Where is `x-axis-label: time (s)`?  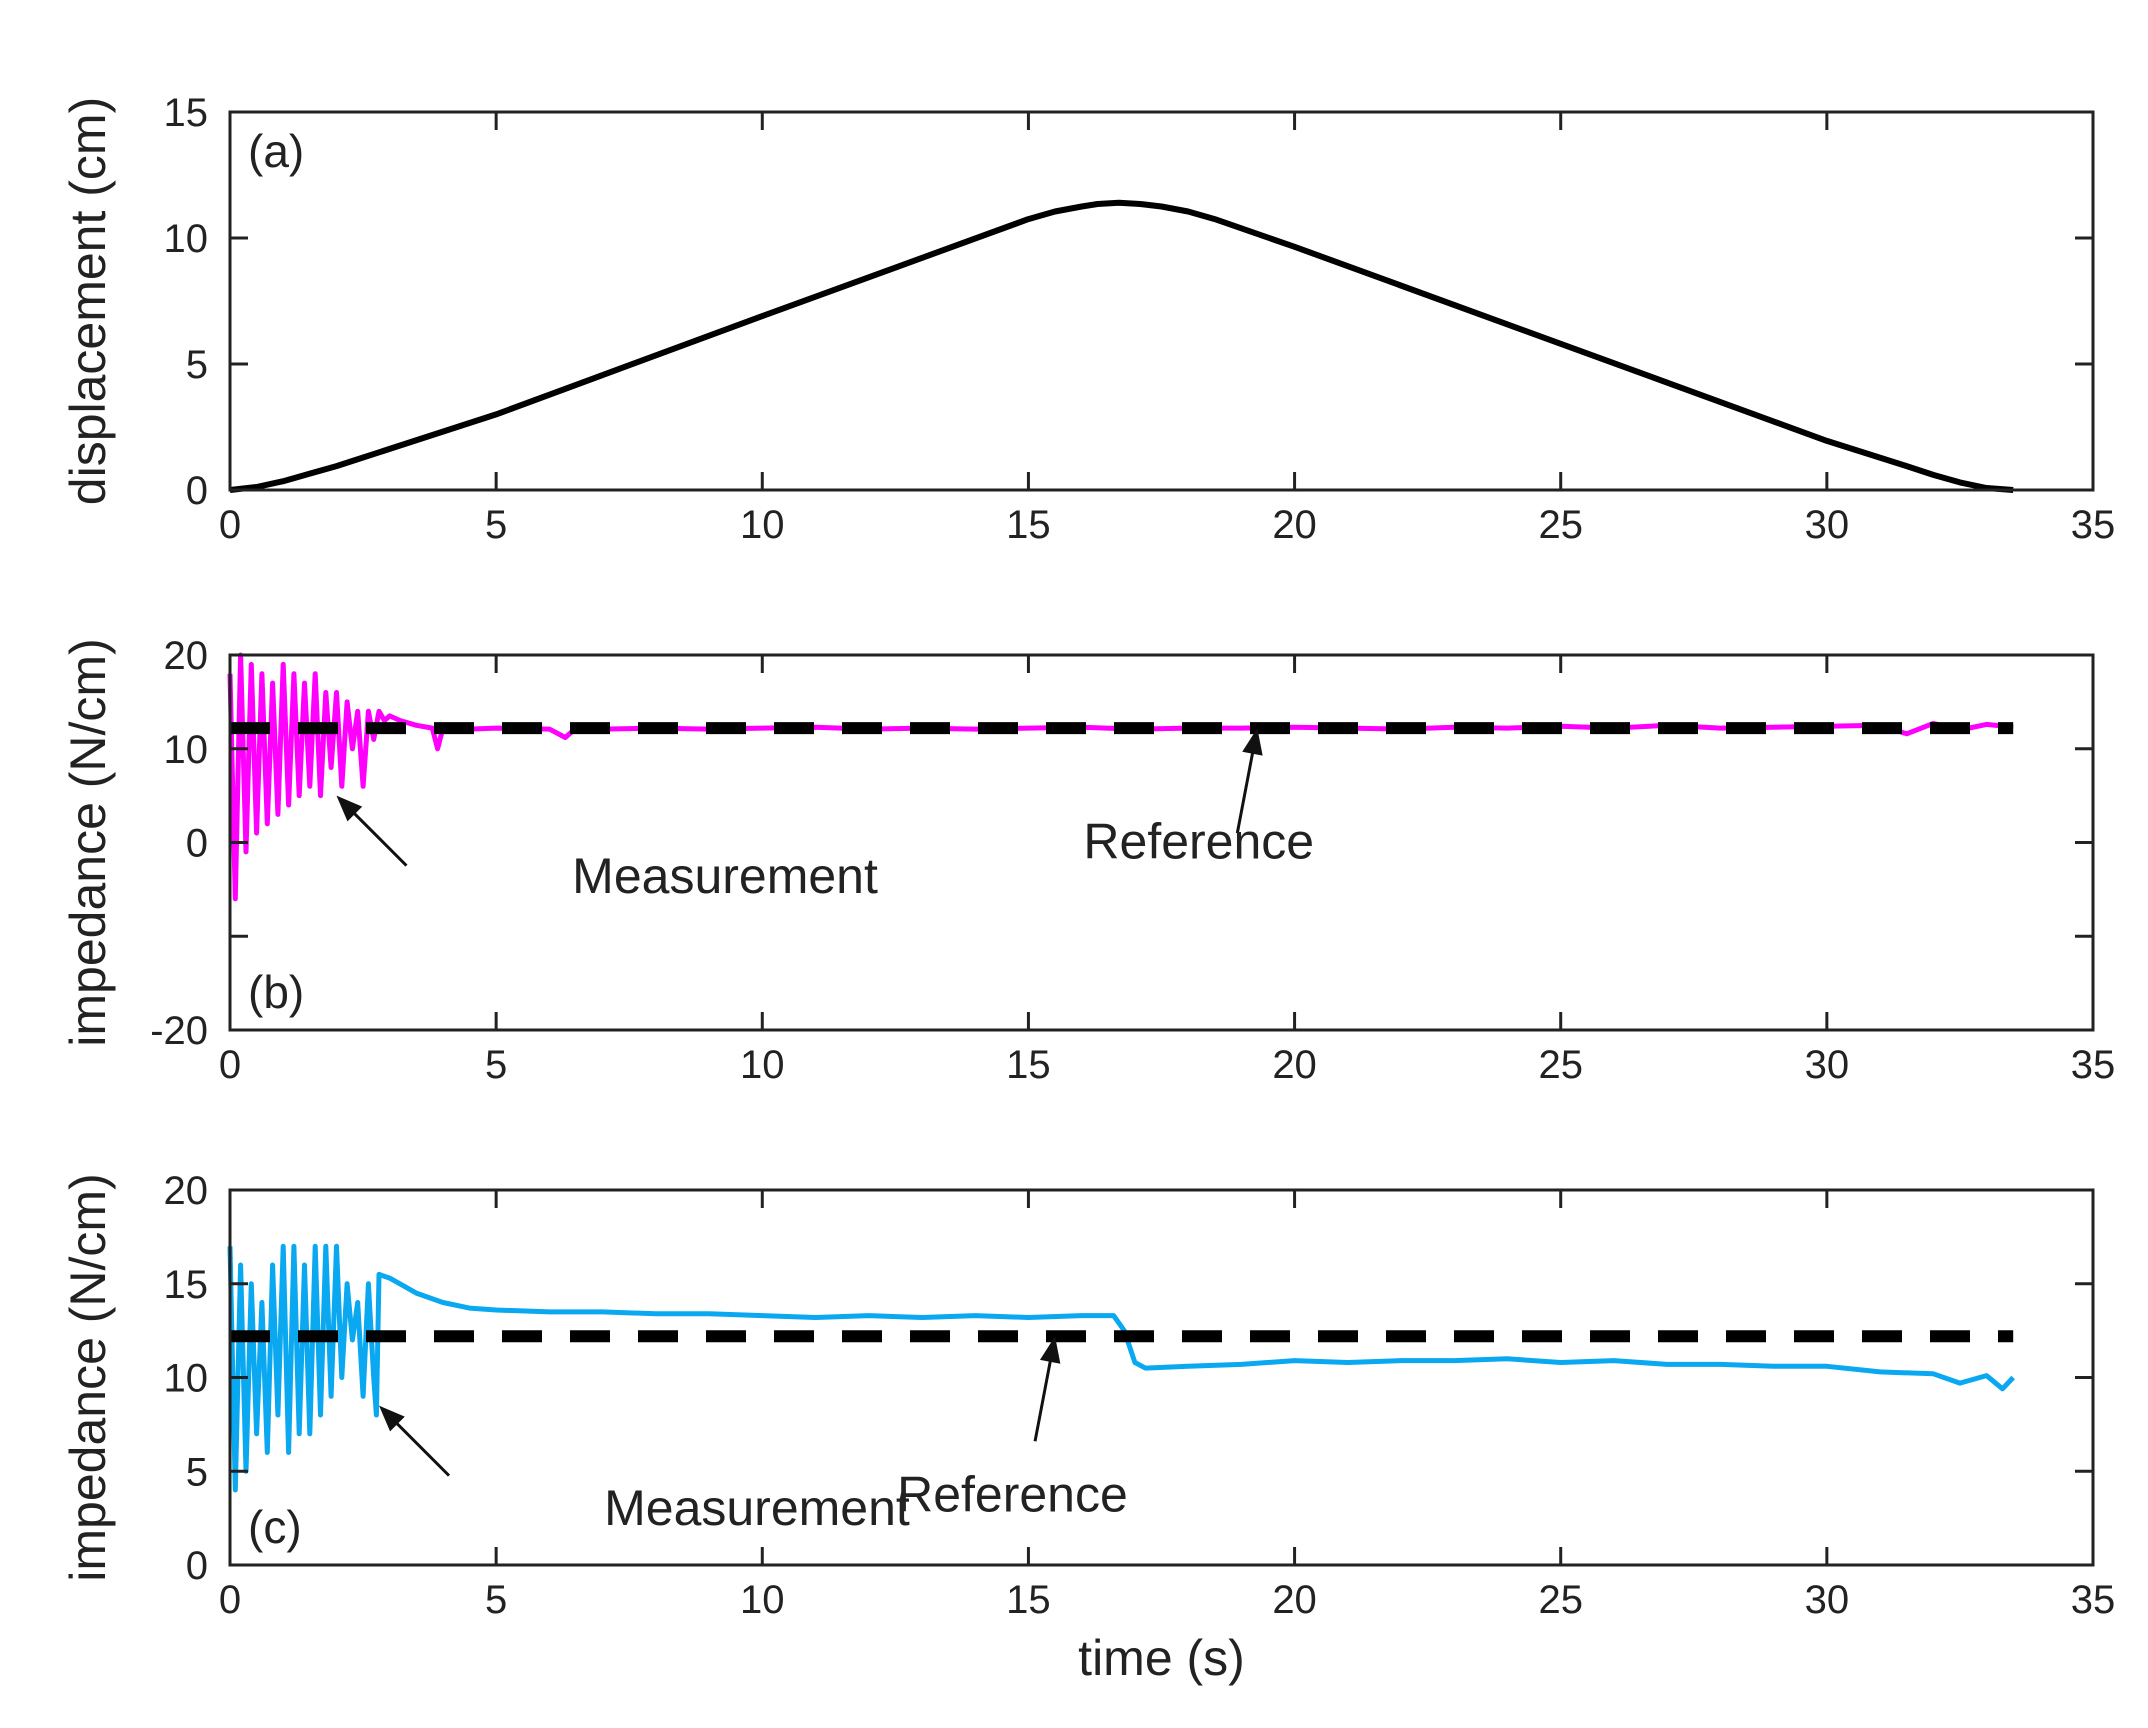
x-axis-label: time (s) is located at coordinates (1161, 1658).